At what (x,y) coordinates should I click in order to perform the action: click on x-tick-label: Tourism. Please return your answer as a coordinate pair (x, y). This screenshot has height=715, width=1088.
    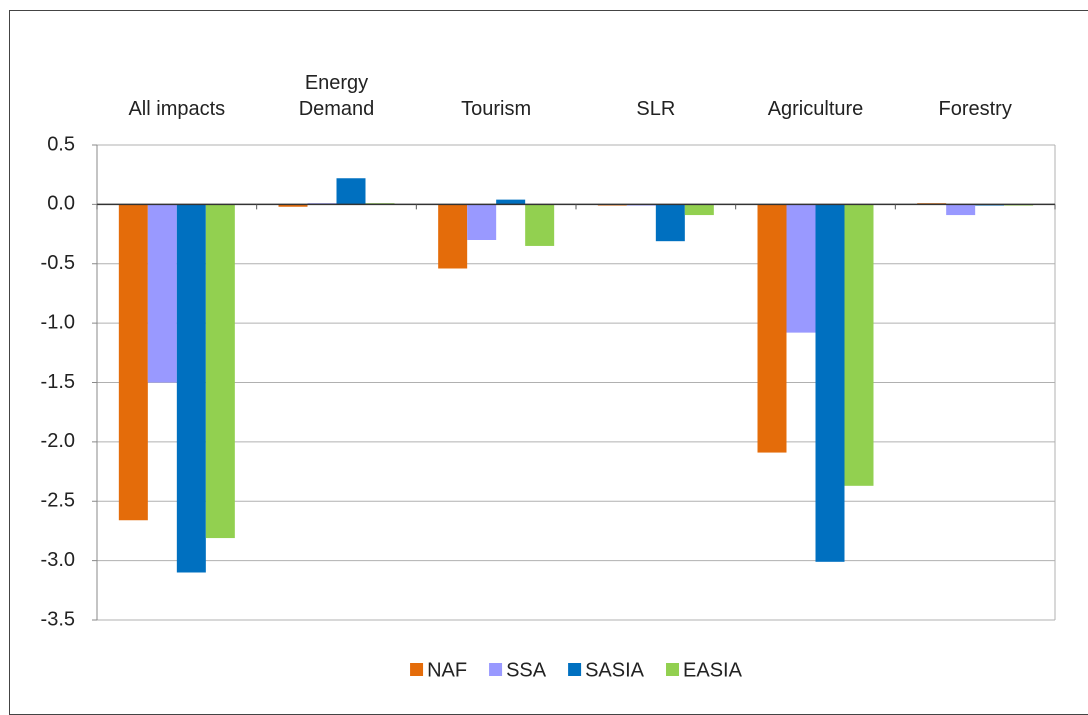
    Looking at the image, I should click on (496, 109).